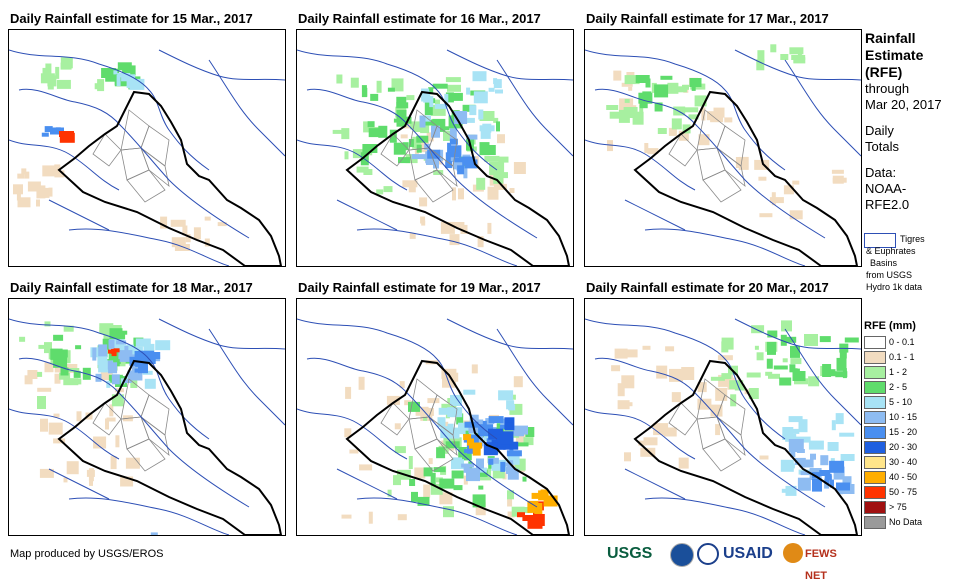 The image size is (967, 587). I want to click on legend-item: 50 - 75, so click(914, 492).